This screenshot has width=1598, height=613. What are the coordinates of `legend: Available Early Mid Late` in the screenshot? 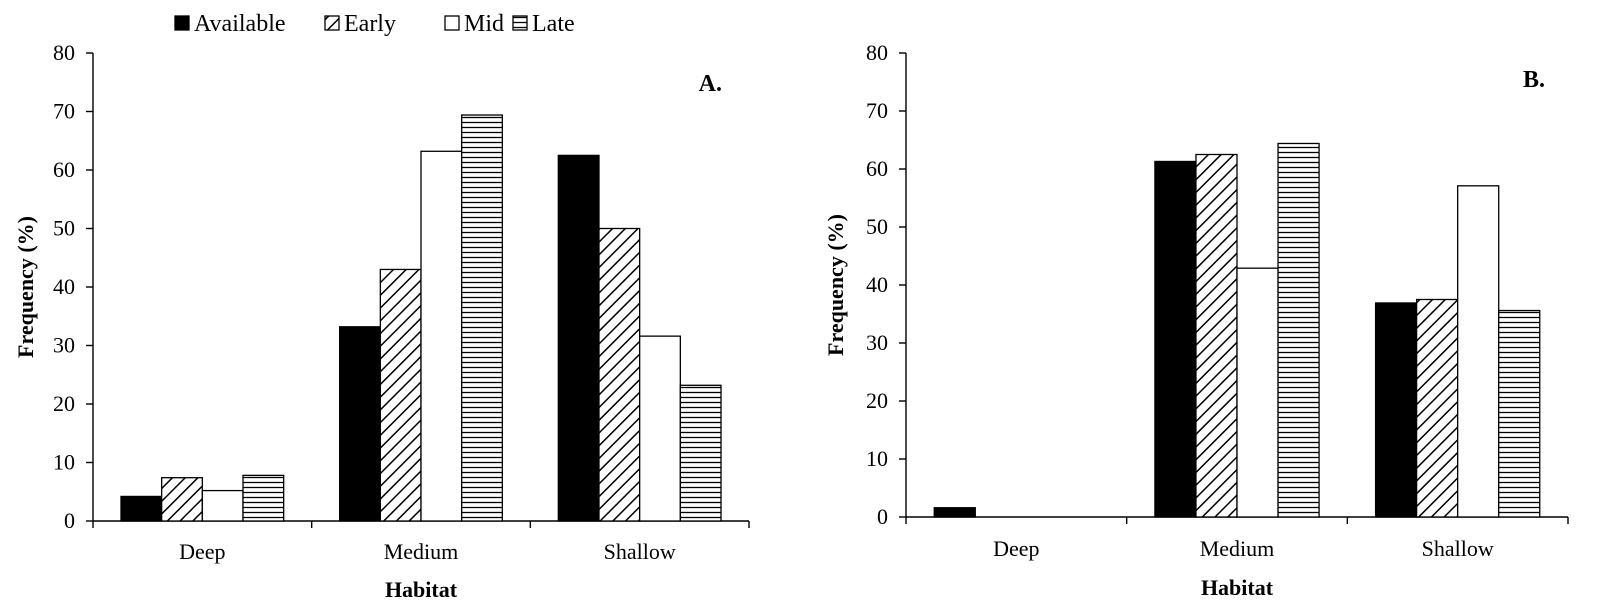 It's located at (374, 24).